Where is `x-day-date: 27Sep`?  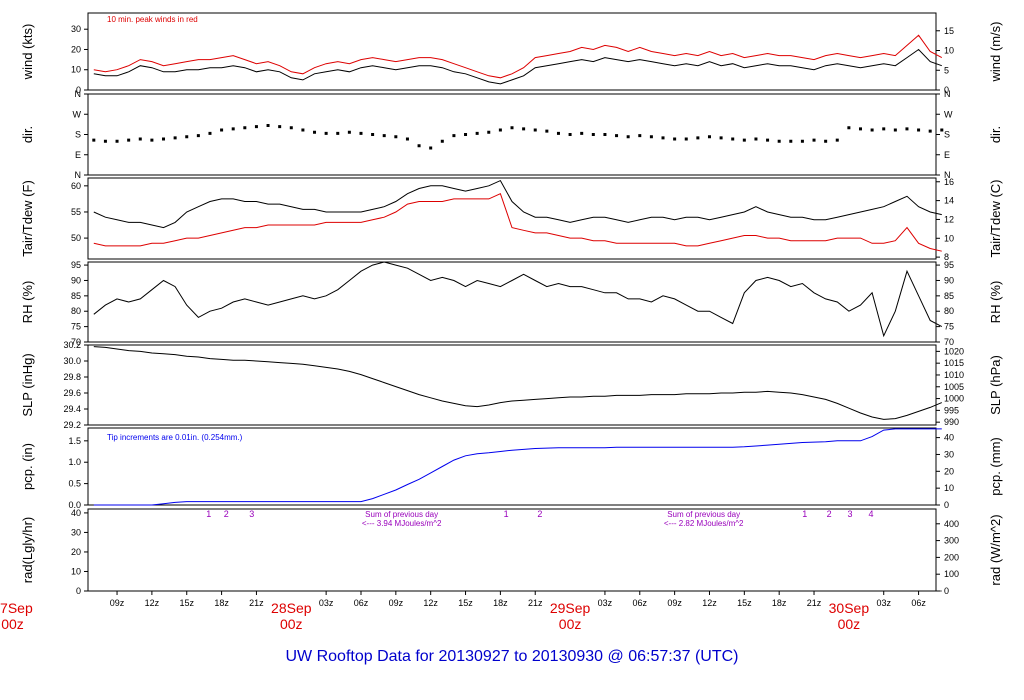 x-day-date: 27Sep is located at coordinates (16, 608).